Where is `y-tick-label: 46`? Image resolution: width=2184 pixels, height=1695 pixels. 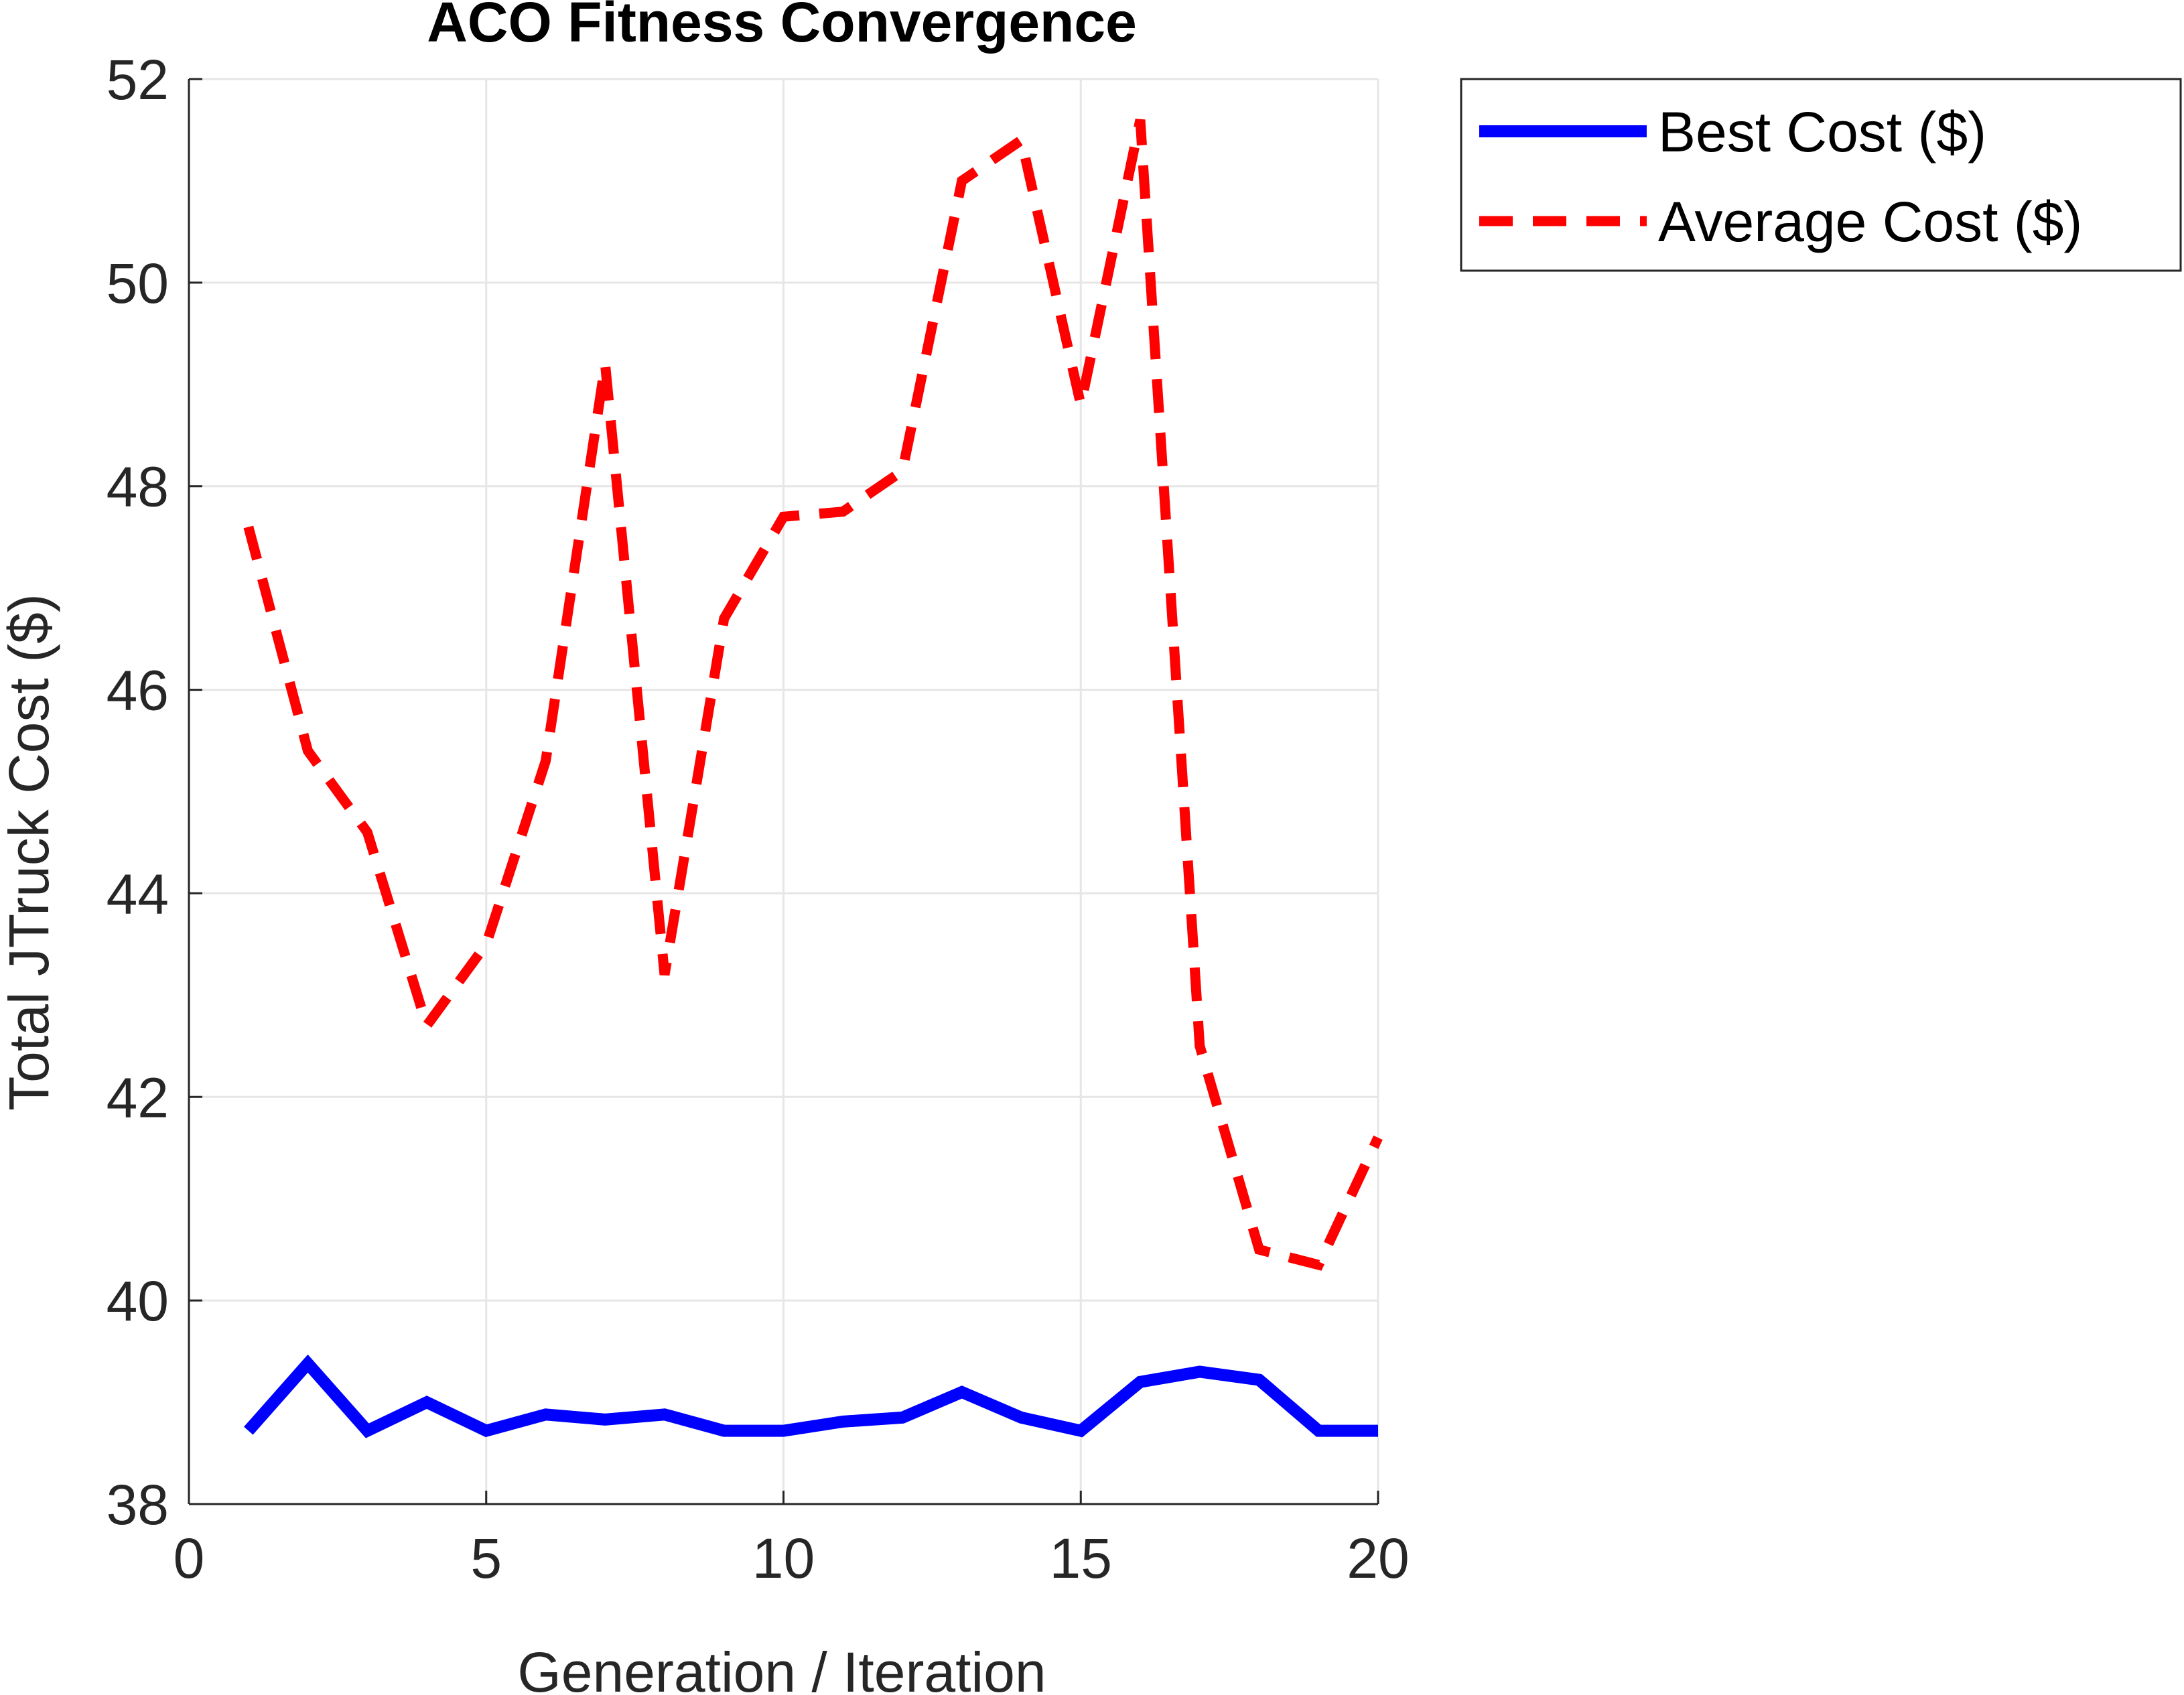
y-tick-label: 46 is located at coordinates (138, 691).